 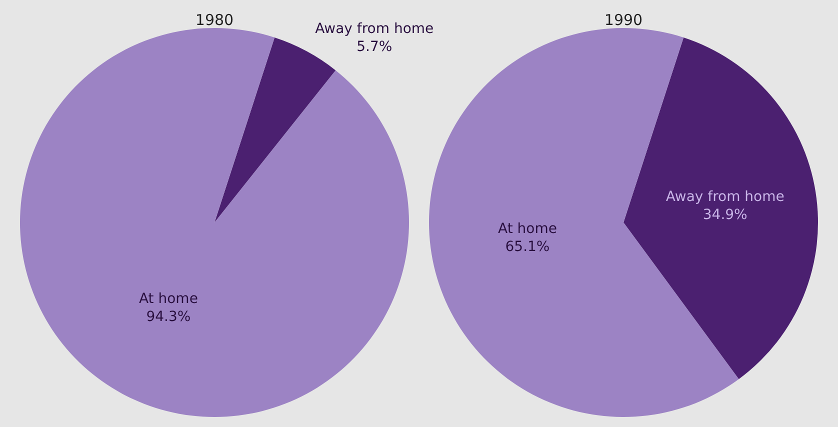 I want to click on chart-title: 1980, so click(x=214, y=20).